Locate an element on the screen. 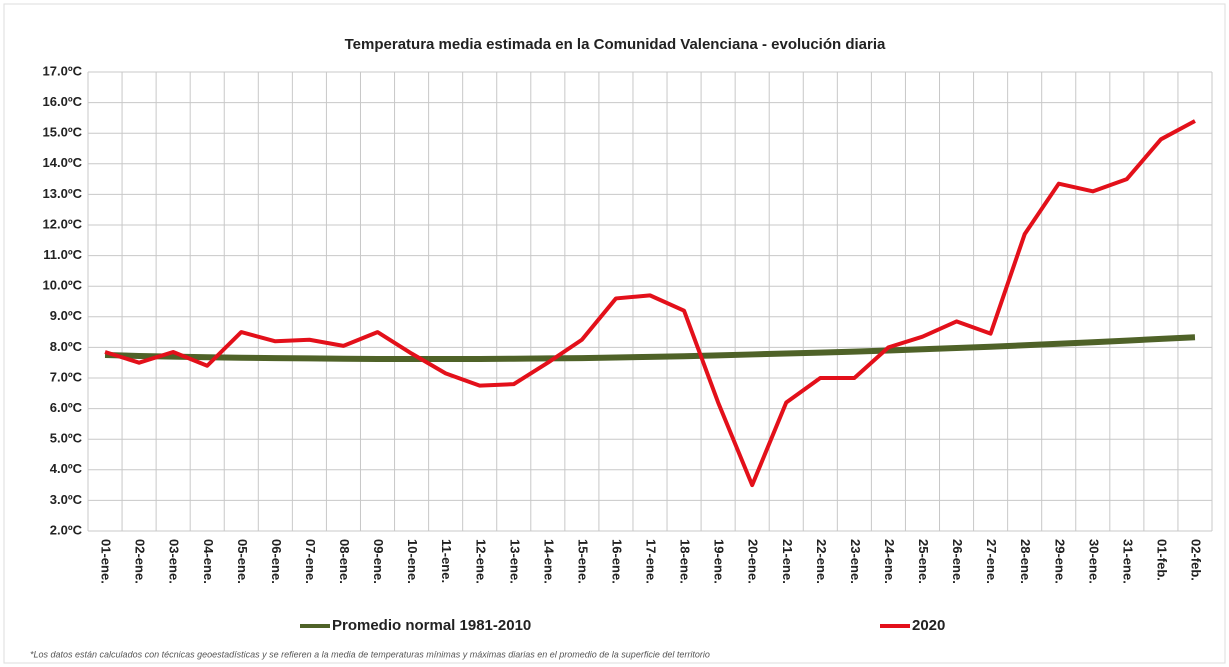 The width and height of the screenshot is (1229, 667). x-tick-label: 09-ene. is located at coordinates (378, 561).